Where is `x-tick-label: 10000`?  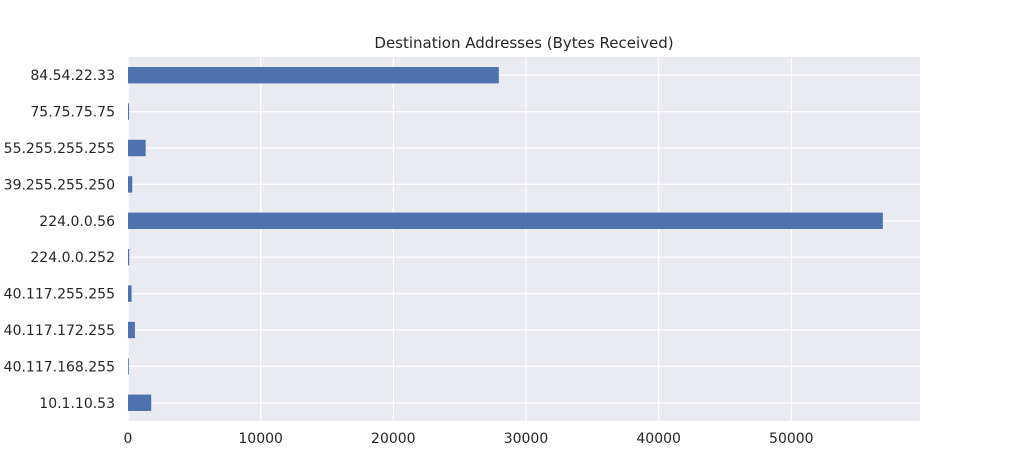 x-tick-label: 10000 is located at coordinates (260, 439).